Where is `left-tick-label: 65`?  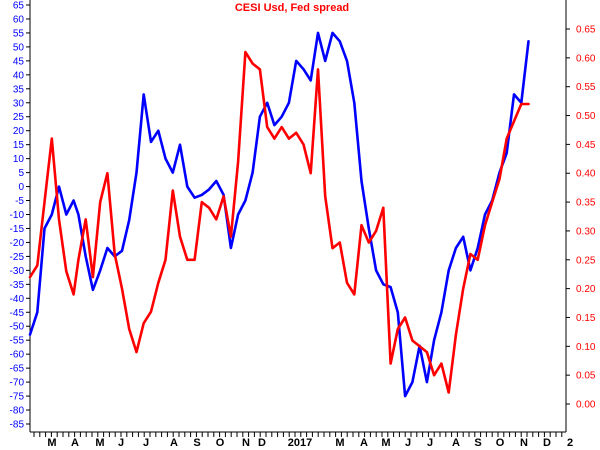
left-tick-label: 65 is located at coordinates (19, 6).